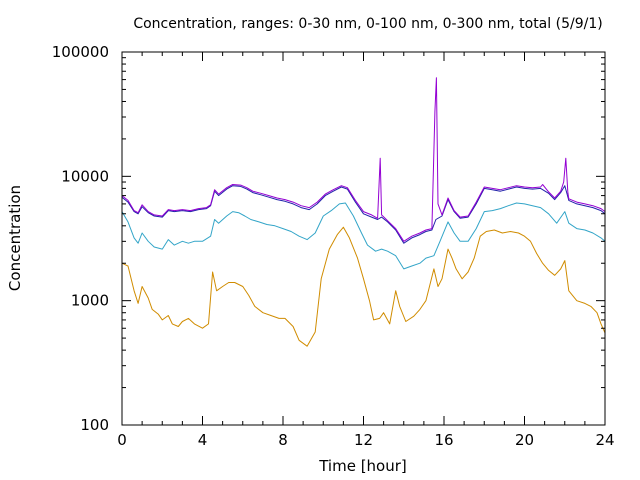  I want to click on x-tick-label: 16, so click(443, 440).